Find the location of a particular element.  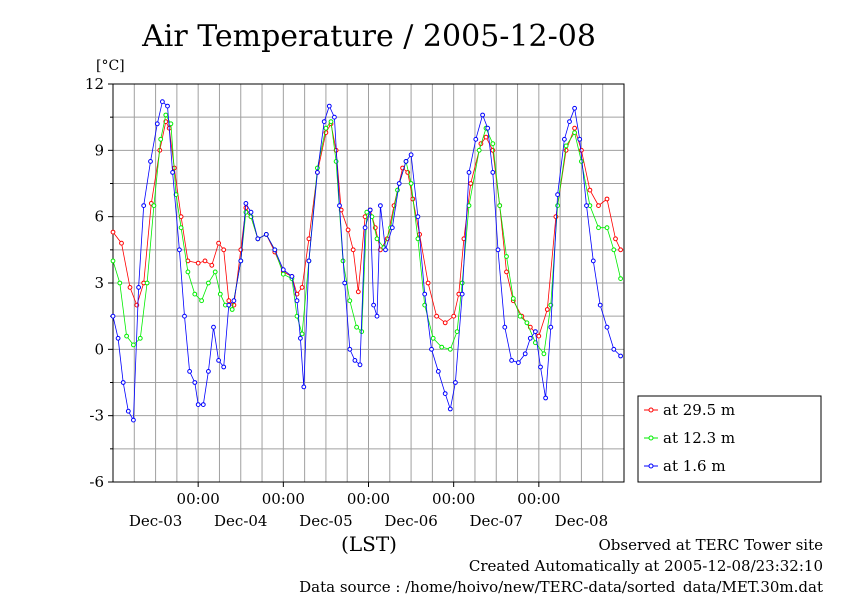

y-tick-label: 6 is located at coordinates (99, 217).